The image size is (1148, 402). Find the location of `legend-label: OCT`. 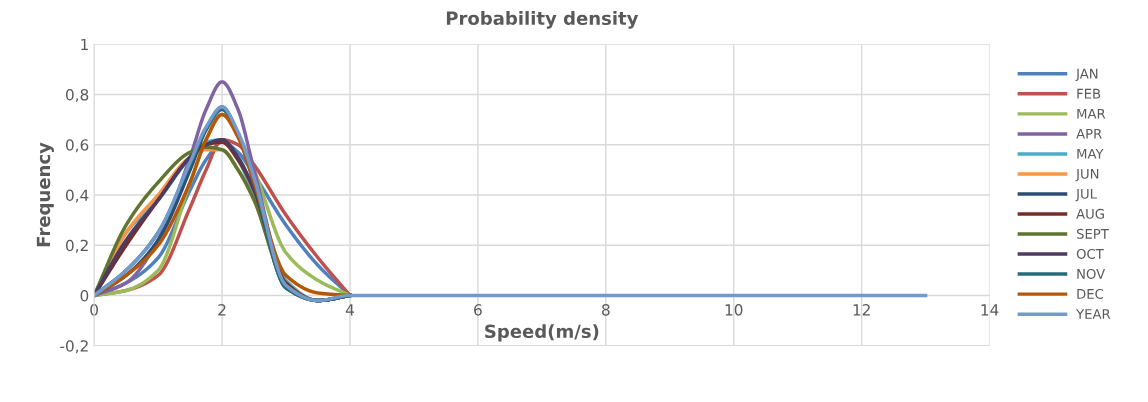

legend-label: OCT is located at coordinates (1090, 253).